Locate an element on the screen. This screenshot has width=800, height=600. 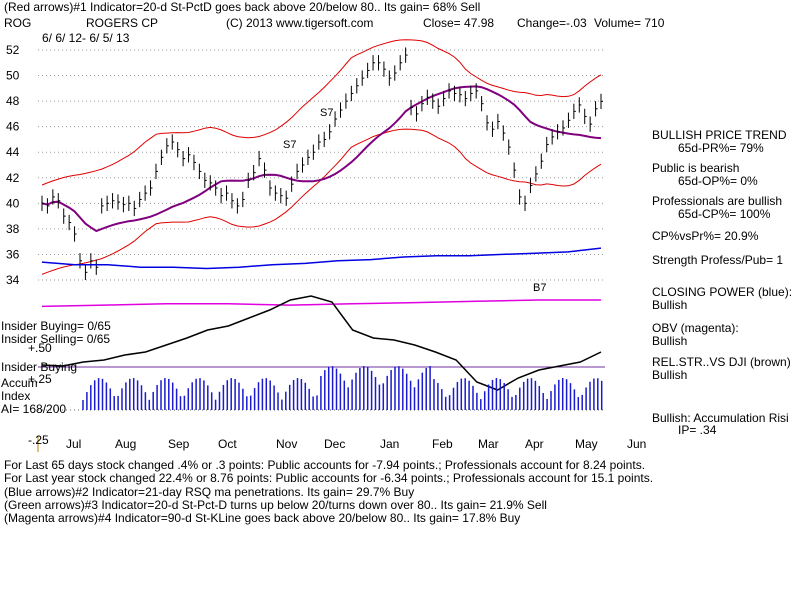
y-tick-label-48: 48 is located at coordinates (13, 101).